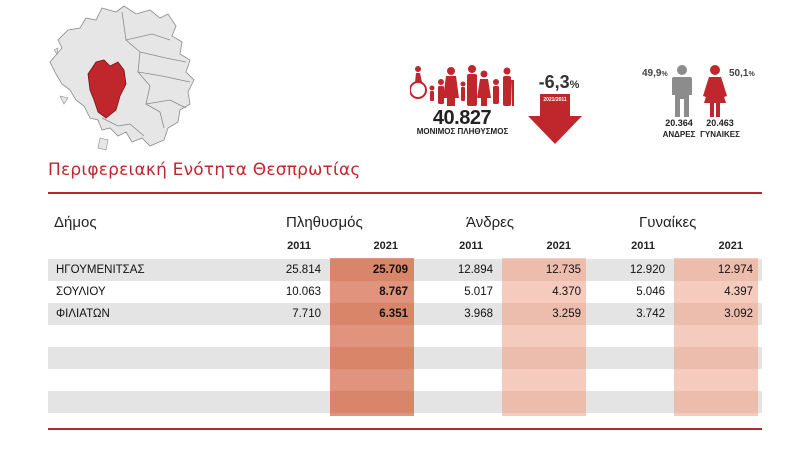 This screenshot has width=800, height=475. I want to click on municipality-name: ΣΟΥΛΙΟΥ, so click(81, 292).